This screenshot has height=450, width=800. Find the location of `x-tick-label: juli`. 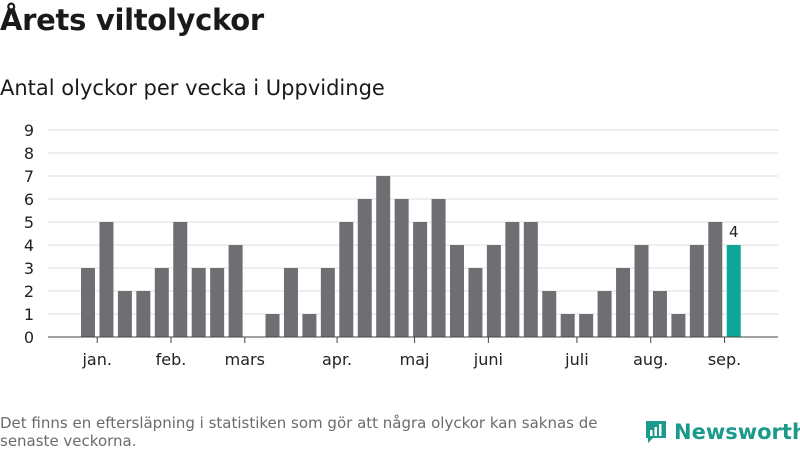

x-tick-label: juli is located at coordinates (576, 359).